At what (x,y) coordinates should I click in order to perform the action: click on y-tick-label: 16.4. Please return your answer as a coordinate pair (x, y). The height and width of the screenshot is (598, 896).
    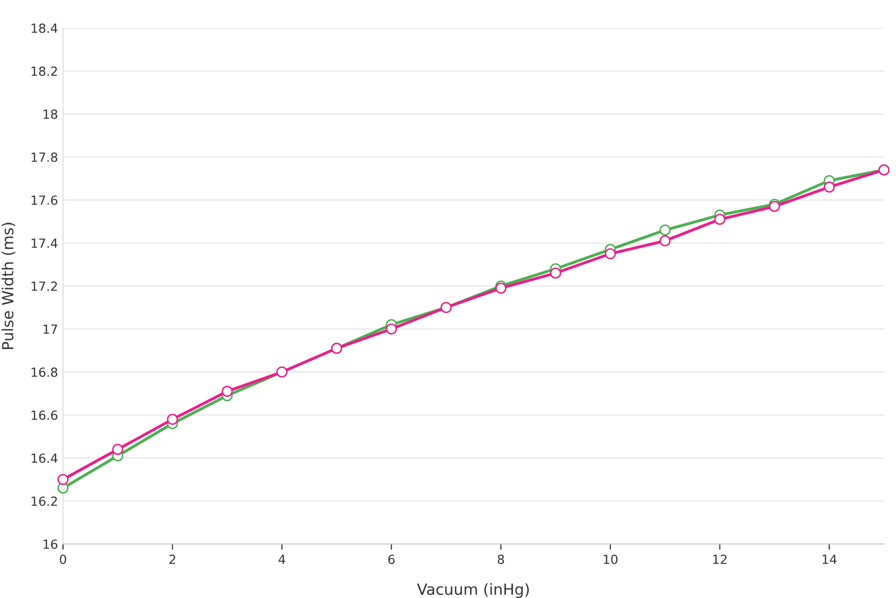
    Looking at the image, I should click on (45, 458).